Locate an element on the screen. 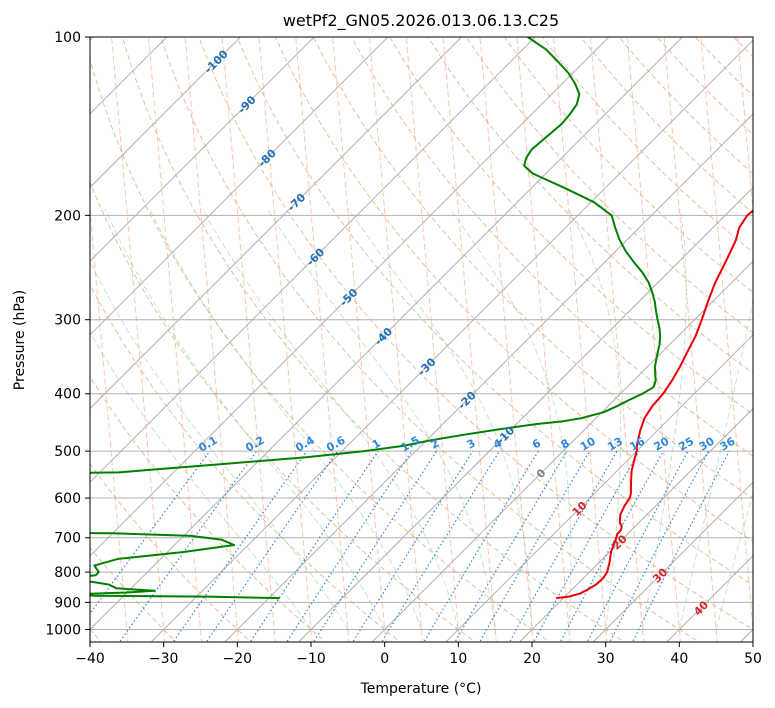  y-tick-label: 500 is located at coordinates (67, 452).